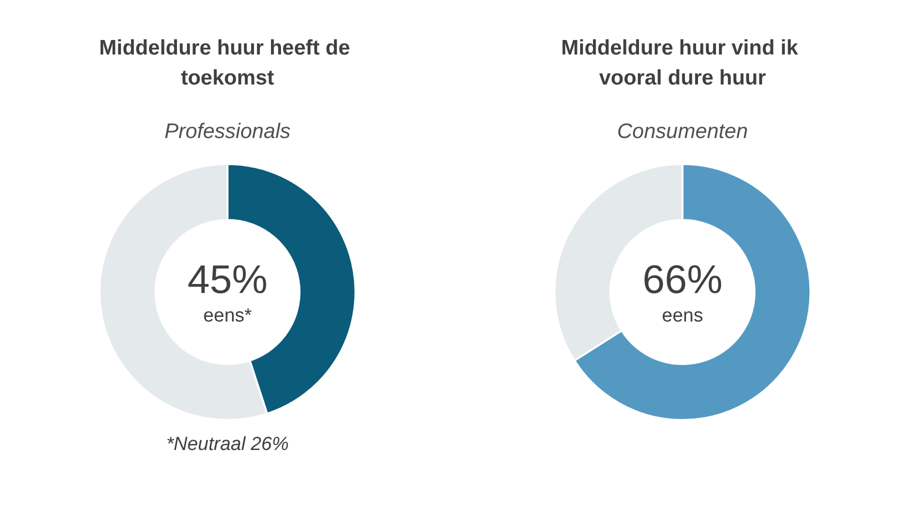 Image resolution: width=910 pixels, height=505 pixels. Describe the element at coordinates (228, 131) in the screenshot. I see `chart-subtitle: Professionals` at that location.